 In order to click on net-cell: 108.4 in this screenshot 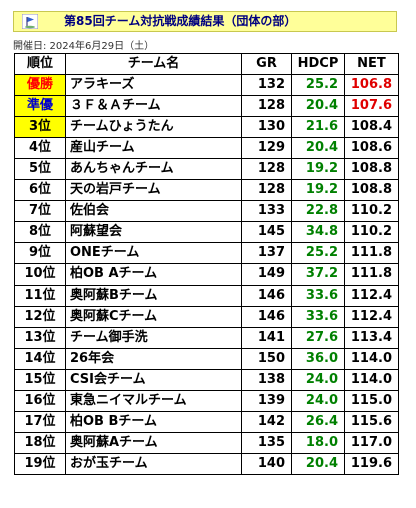, I will do `click(371, 127)`.